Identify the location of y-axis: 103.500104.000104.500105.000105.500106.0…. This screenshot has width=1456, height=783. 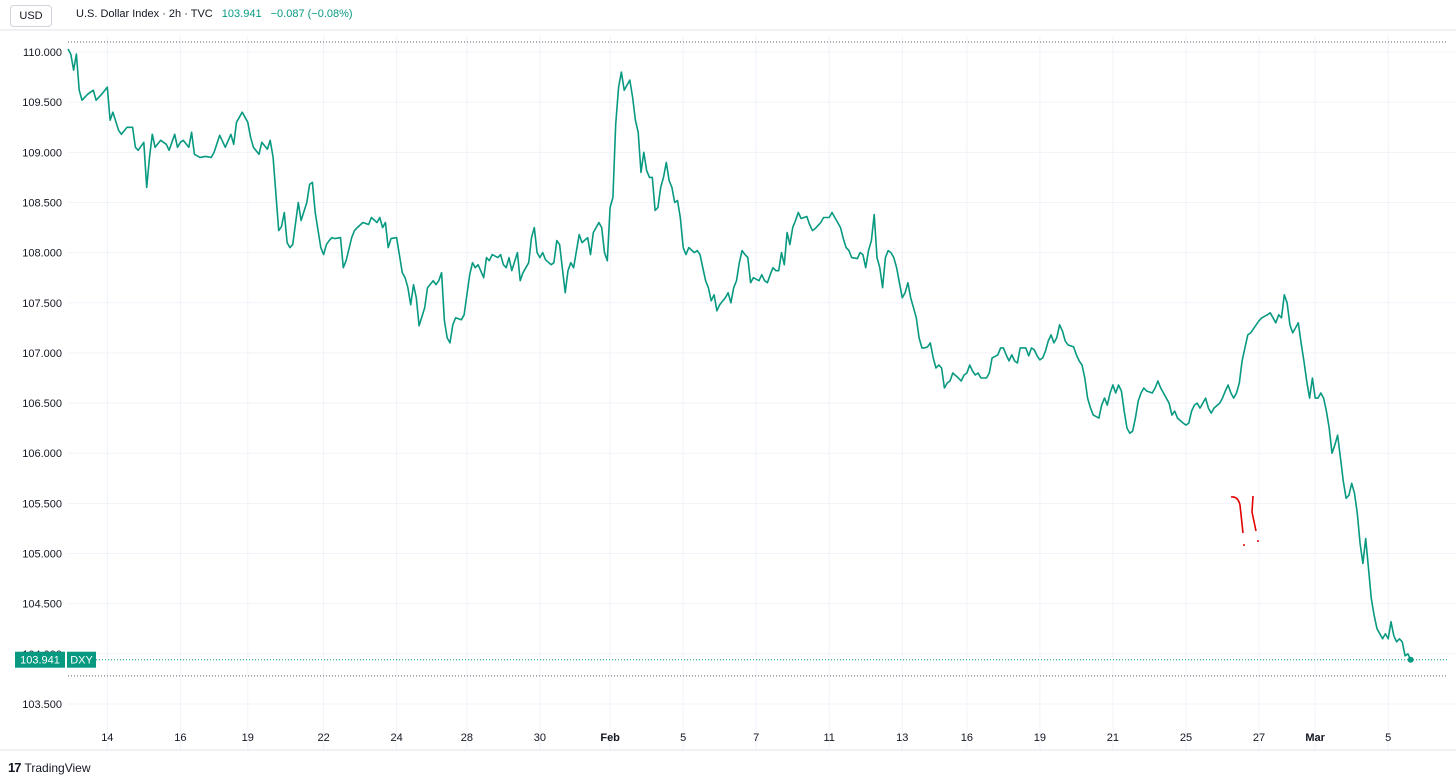
(42, 379).